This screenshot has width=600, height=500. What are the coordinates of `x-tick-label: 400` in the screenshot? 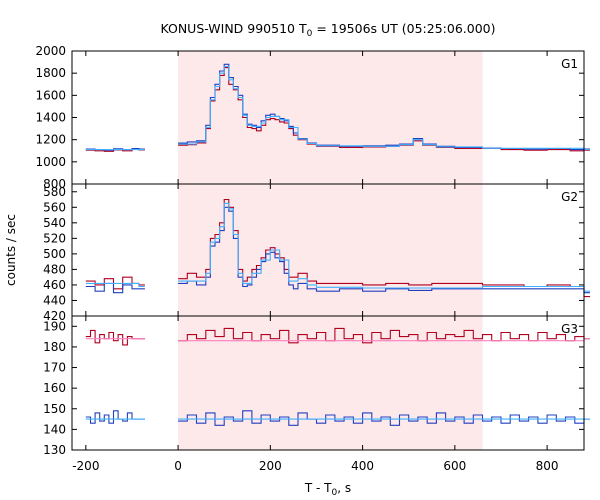 It's located at (362, 466).